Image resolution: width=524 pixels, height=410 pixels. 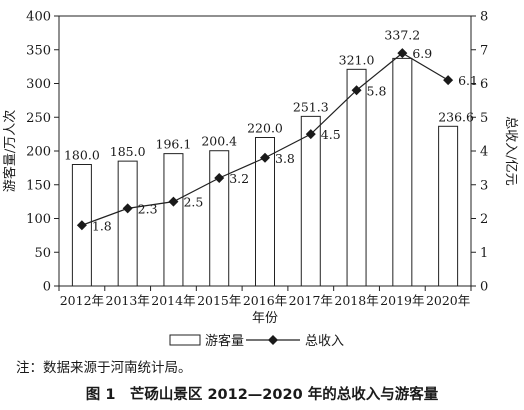 What do you see at coordinates (128, 300) in the screenshot?
I see `x-axis-category-label: 2013年` at bounding box center [128, 300].